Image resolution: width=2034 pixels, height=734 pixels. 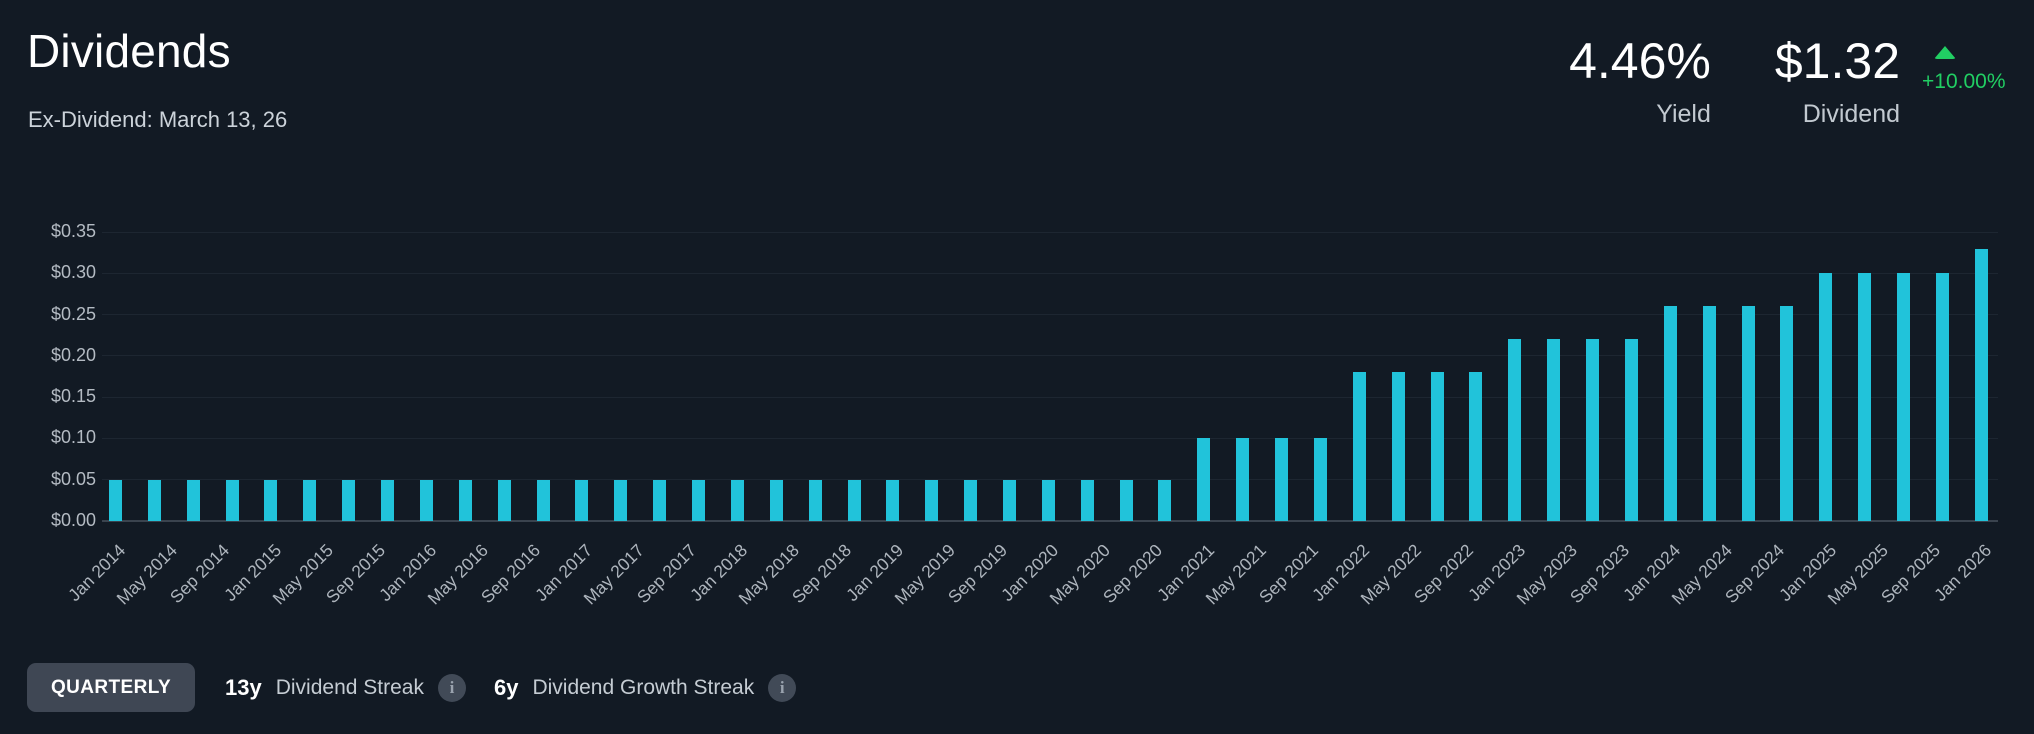 I want to click on dividend-value: $1.32, so click(x=1837, y=61).